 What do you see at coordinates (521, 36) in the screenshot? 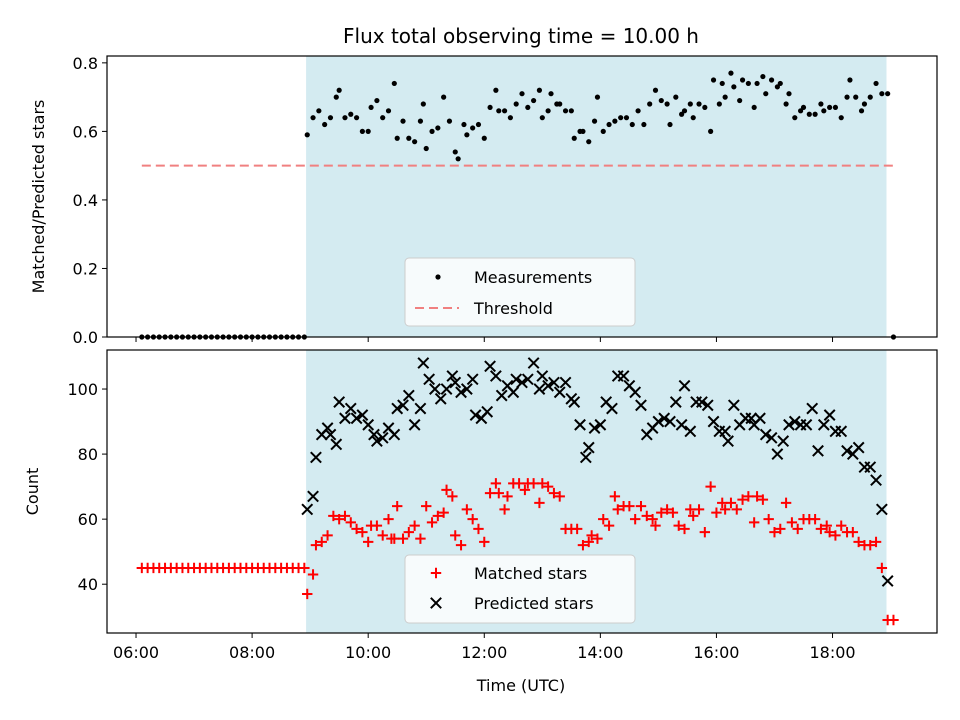
I see `chart-title: Flux total observing time = 10.00 h` at bounding box center [521, 36].